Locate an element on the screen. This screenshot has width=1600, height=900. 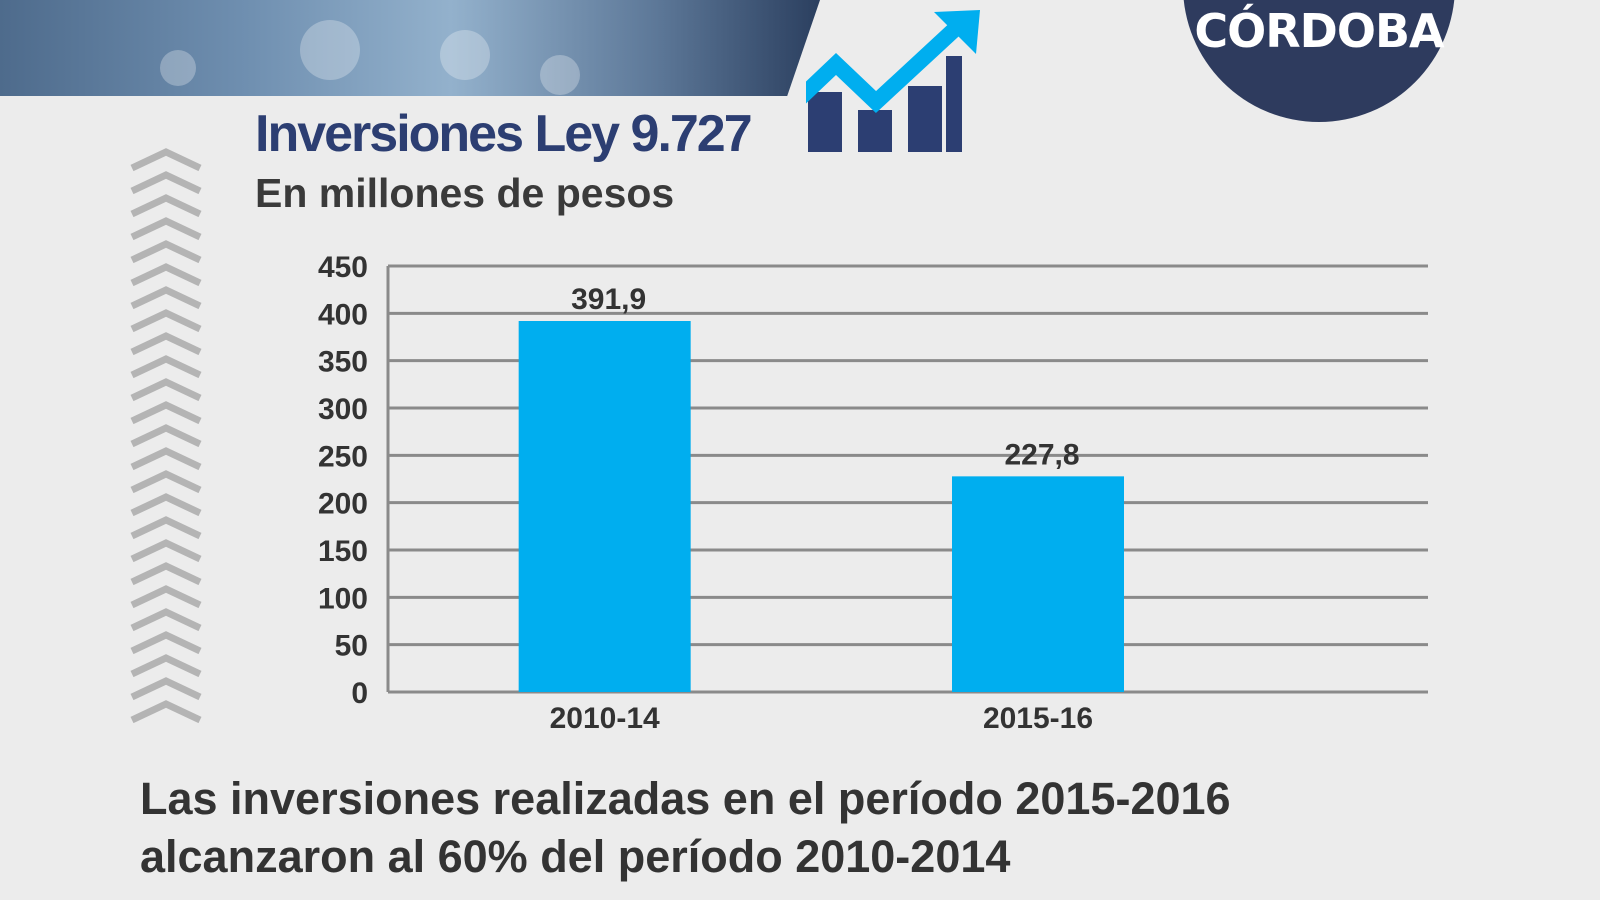
y-tick-label: 50 is located at coordinates (351, 646).